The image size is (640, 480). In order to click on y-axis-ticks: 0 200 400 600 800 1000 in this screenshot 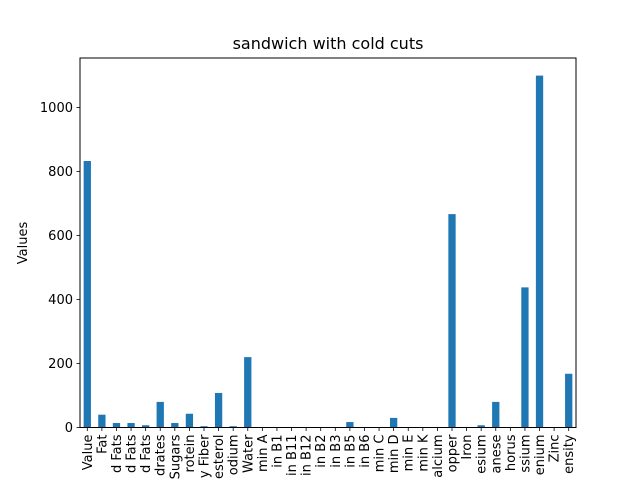, I will do `click(60, 268)`.